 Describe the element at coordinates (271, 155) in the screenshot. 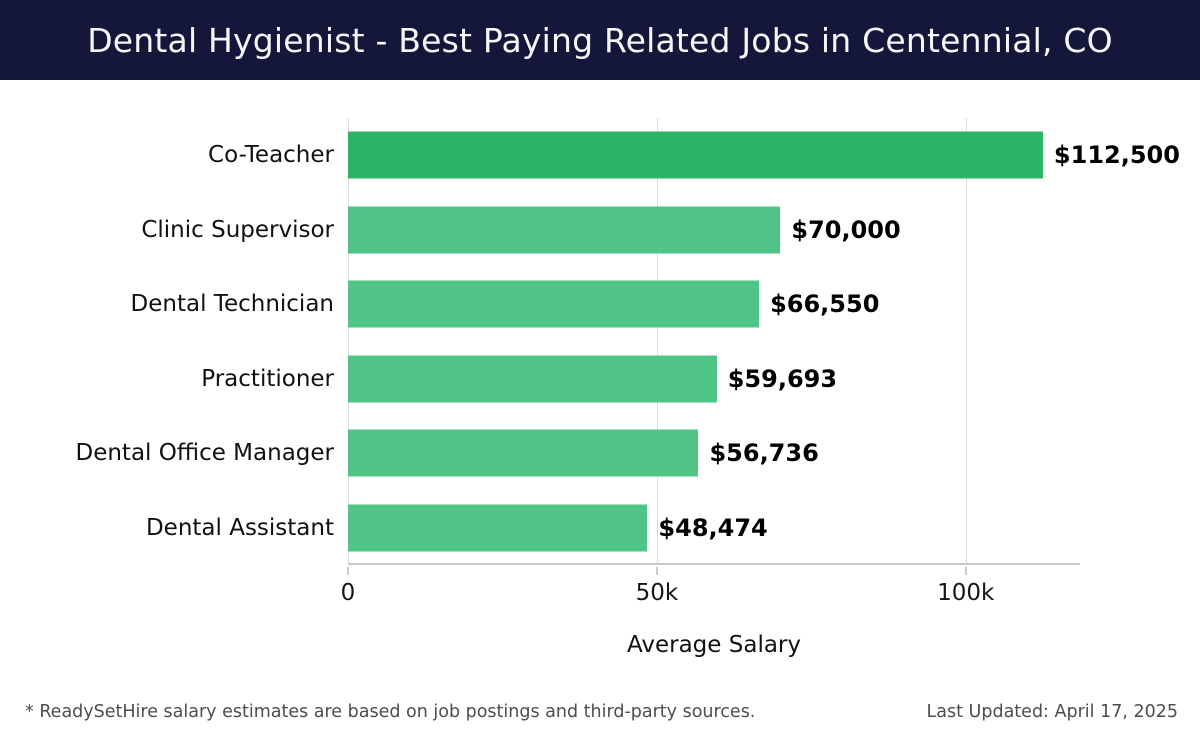

I see `category-label: Co-Teacher` at that location.